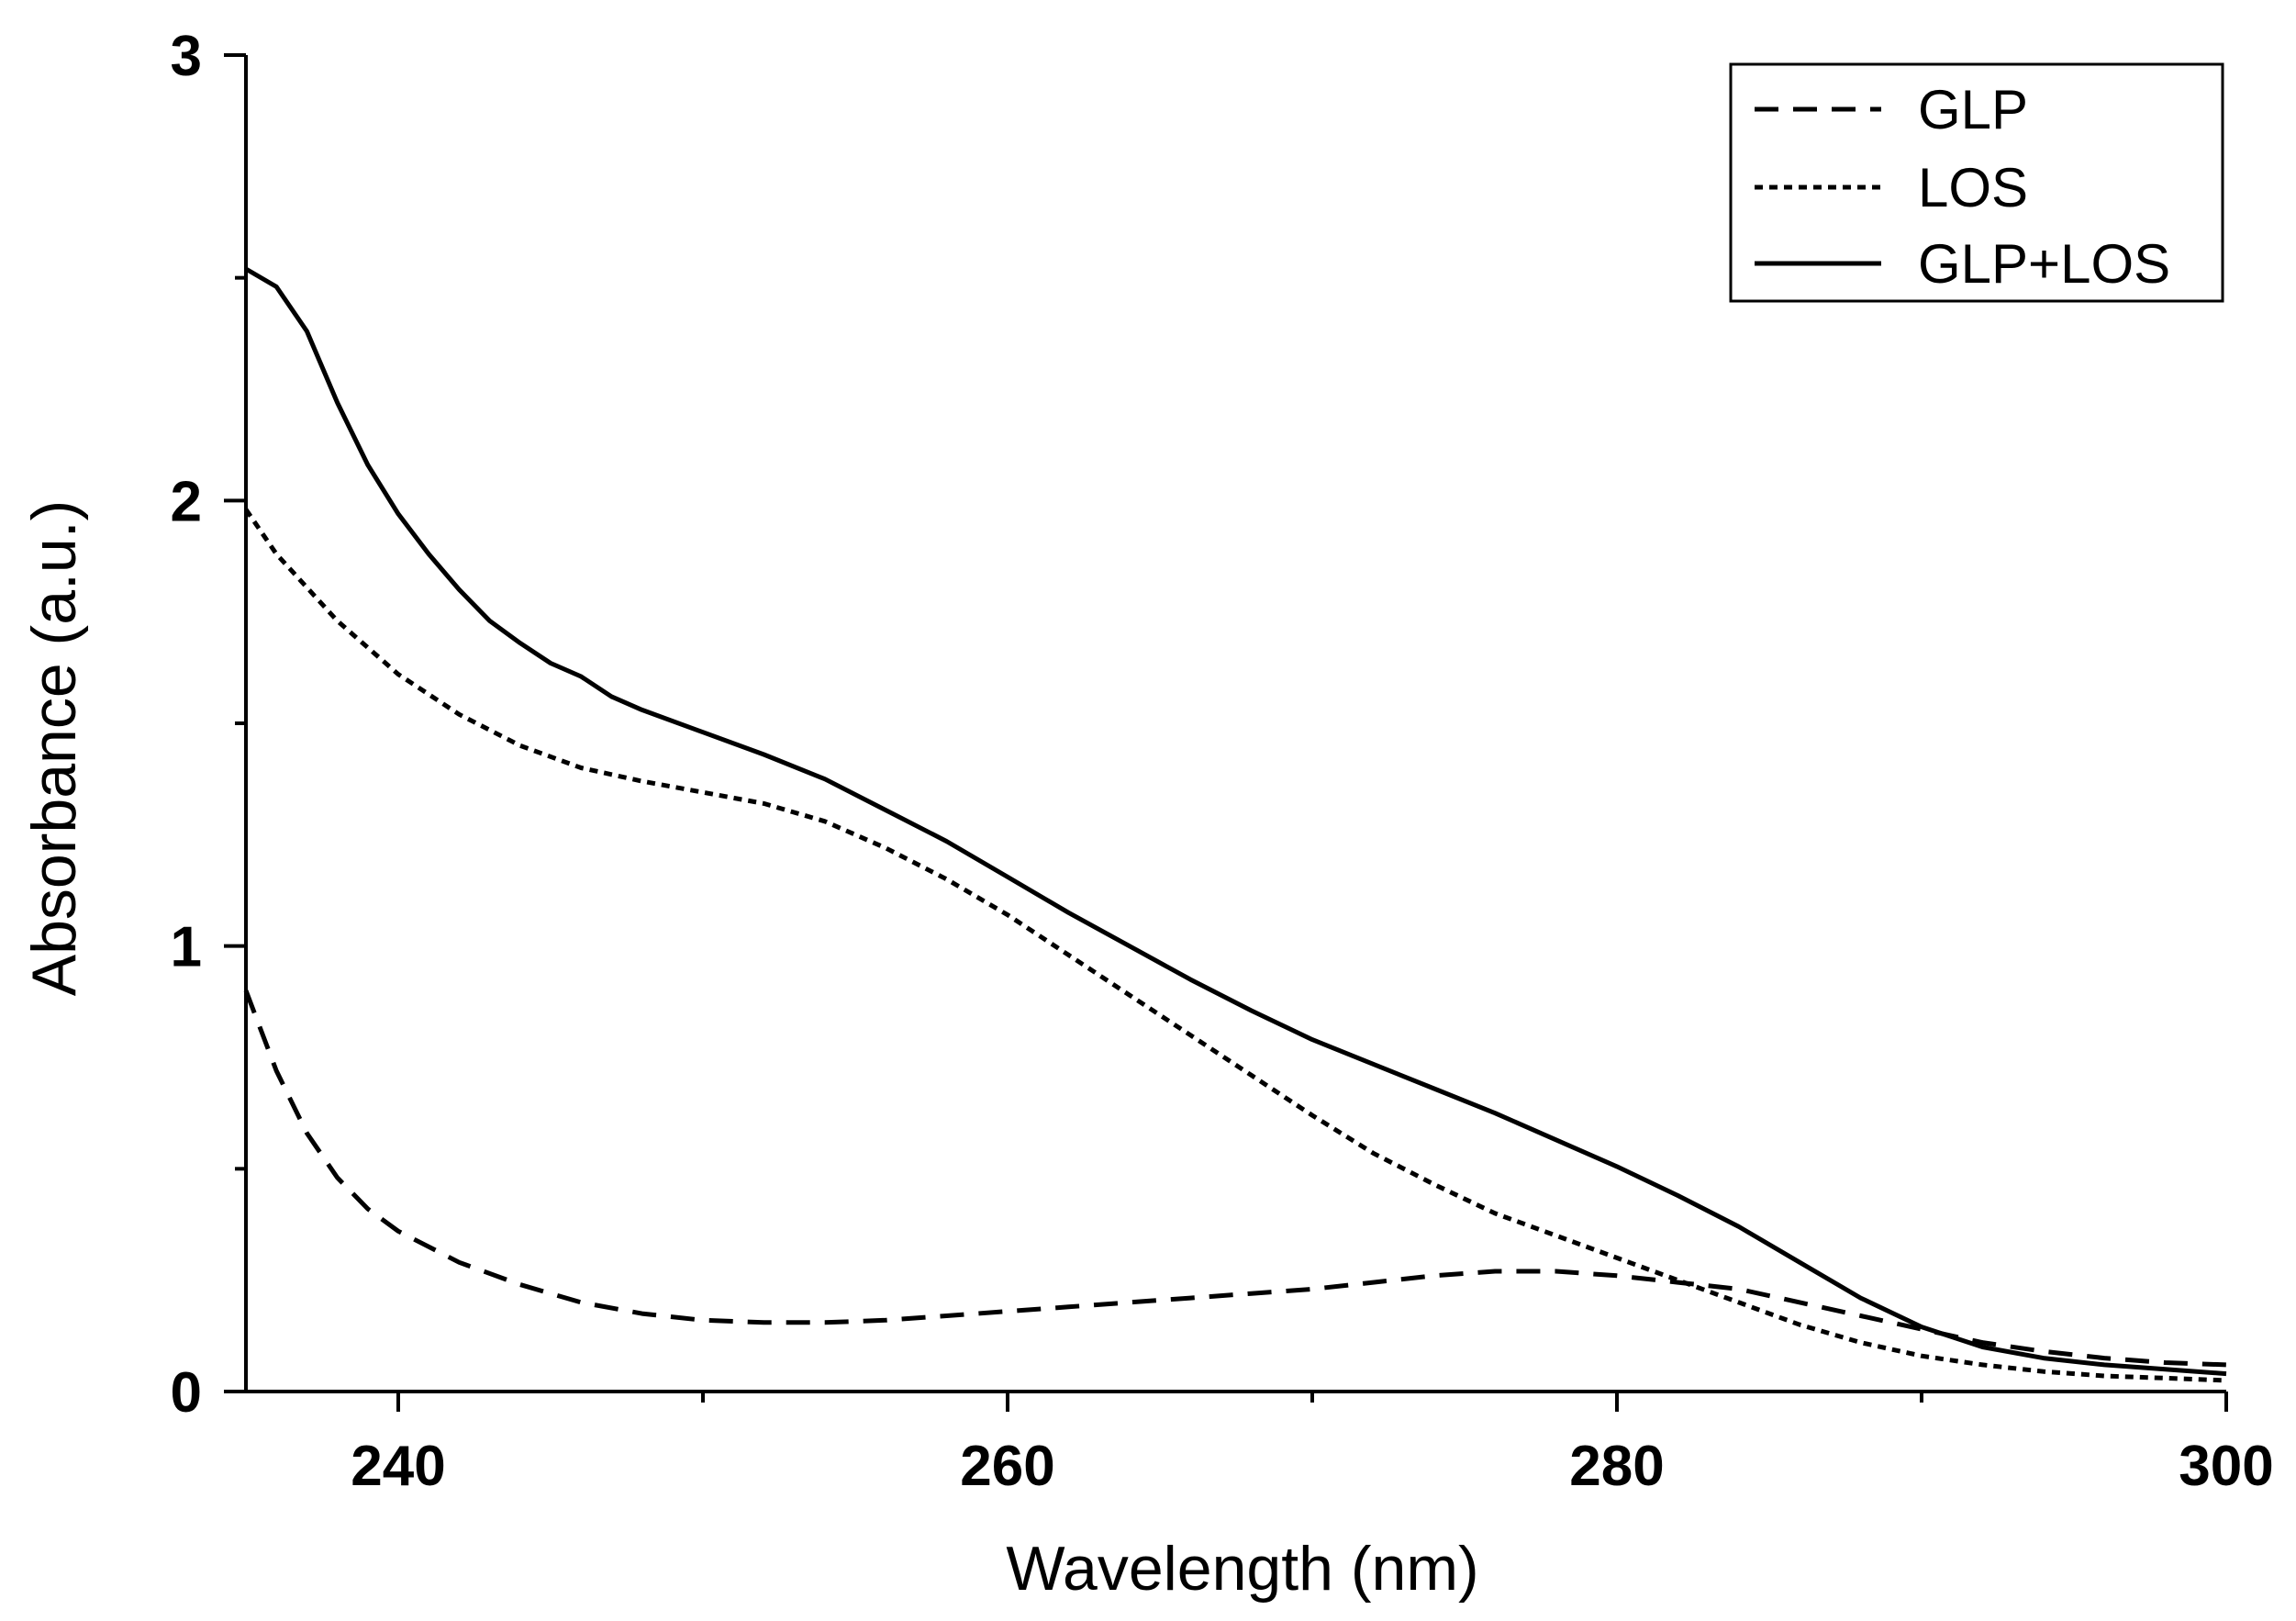 The image size is (2296, 1621). I want to click on x-tick-label: 280, so click(1616, 1466).